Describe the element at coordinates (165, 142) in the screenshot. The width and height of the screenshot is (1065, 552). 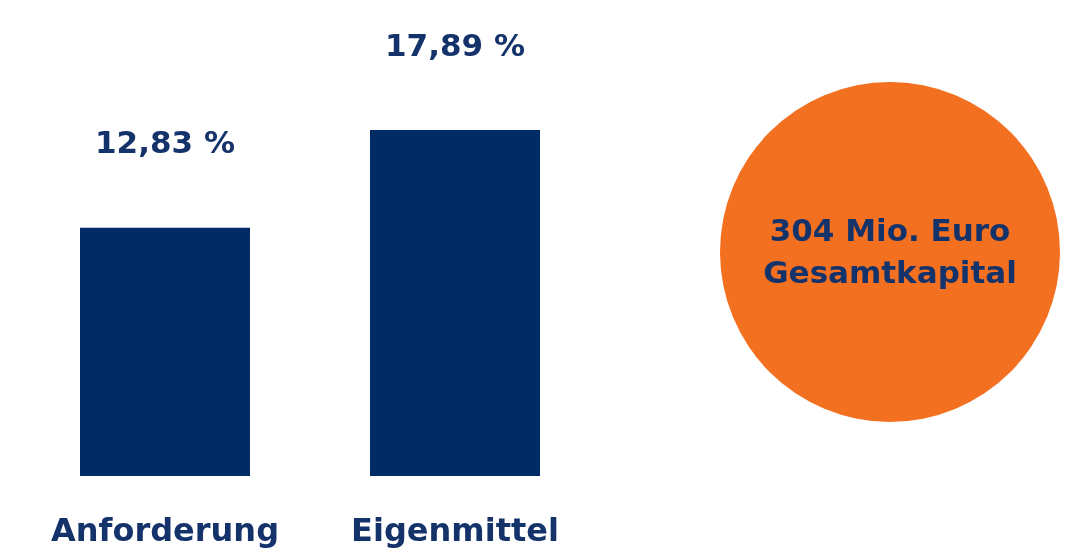
I see `data-label: 12,83 %` at that location.